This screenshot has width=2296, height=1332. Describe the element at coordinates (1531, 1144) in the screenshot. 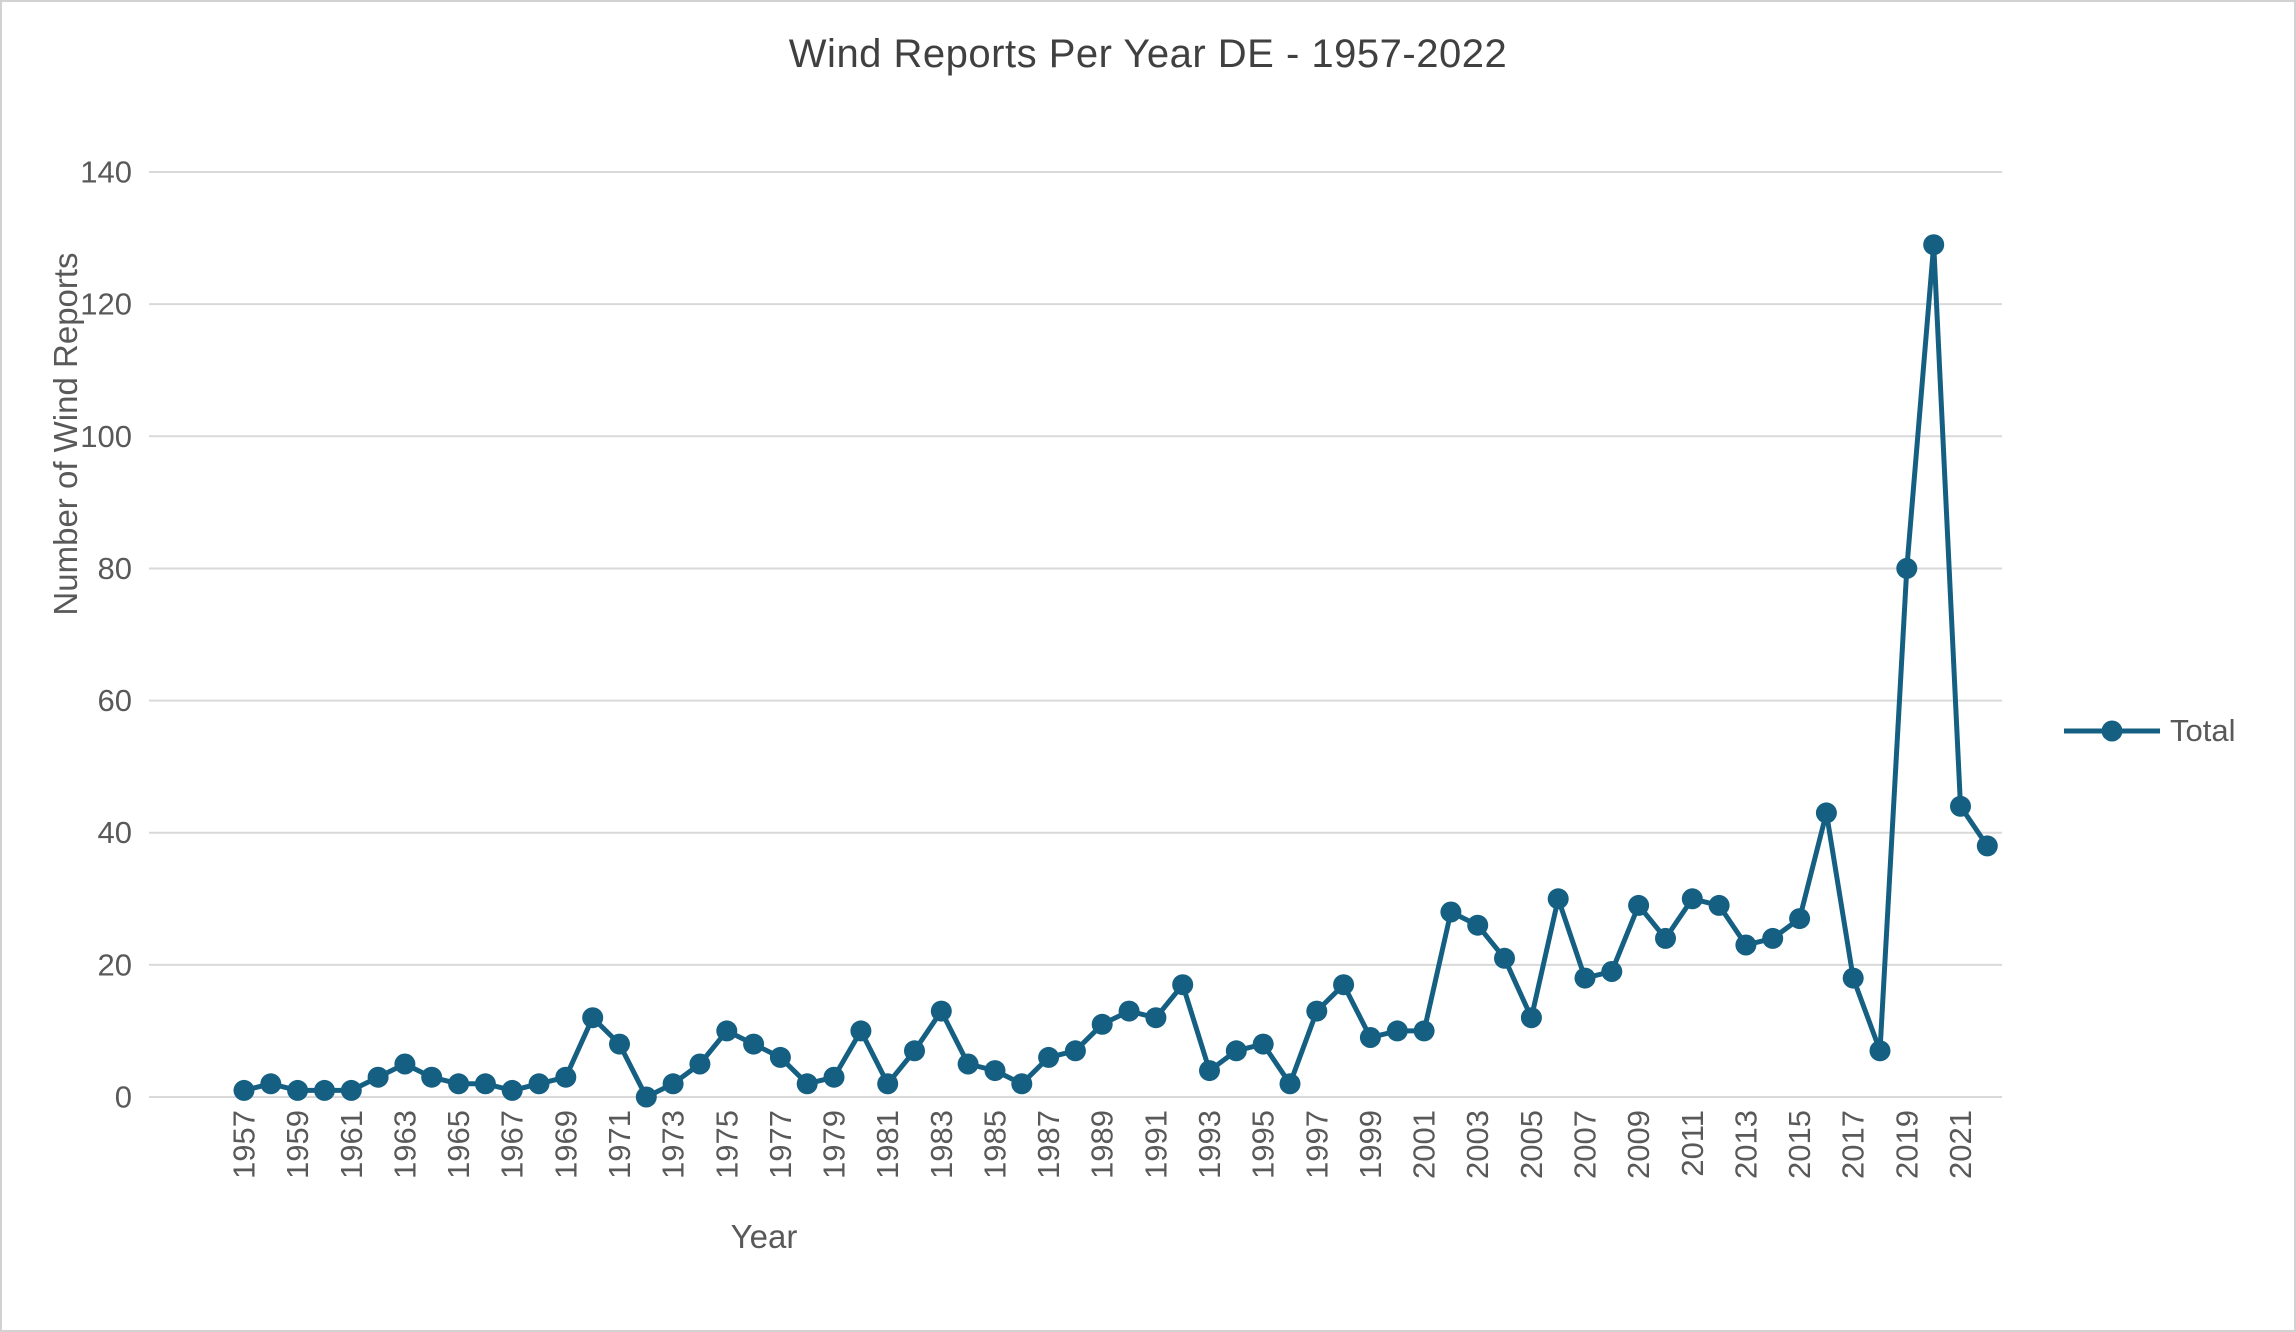

I see `x-tick-label: 2005` at that location.